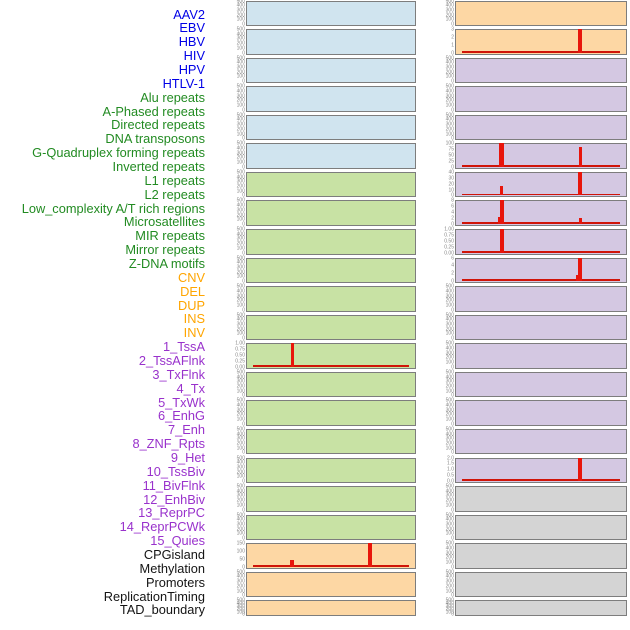  What do you see at coordinates (450, 458) in the screenshot?
I see `y-tick-label: 2.0` at bounding box center [450, 458].